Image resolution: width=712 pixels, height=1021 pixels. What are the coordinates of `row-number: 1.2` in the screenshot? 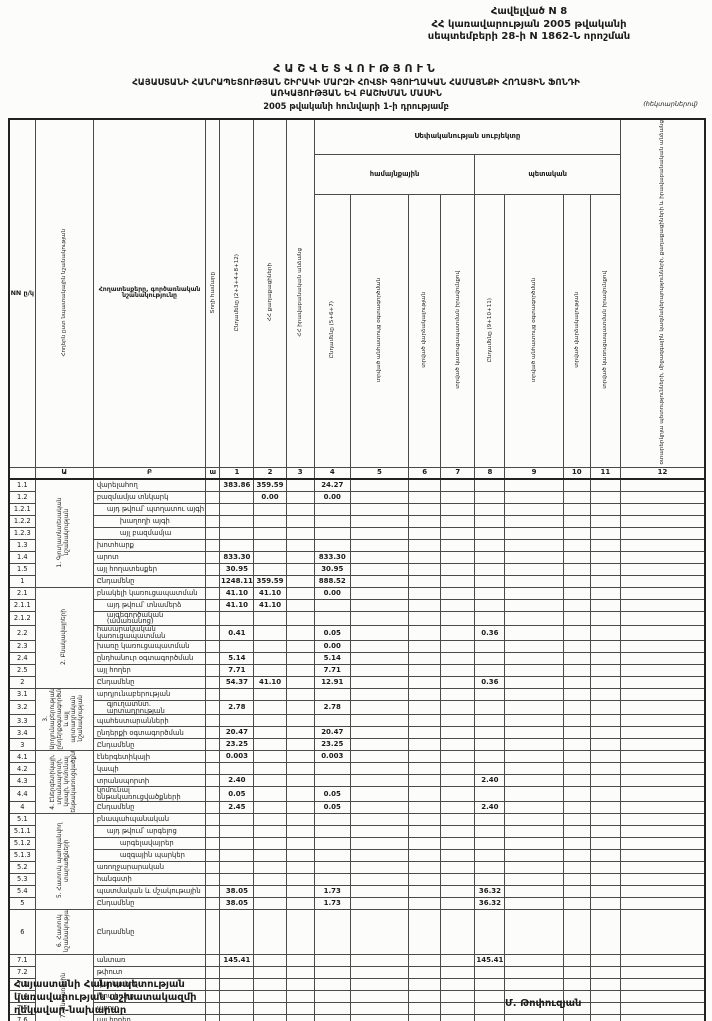 It's located at (22, 497).